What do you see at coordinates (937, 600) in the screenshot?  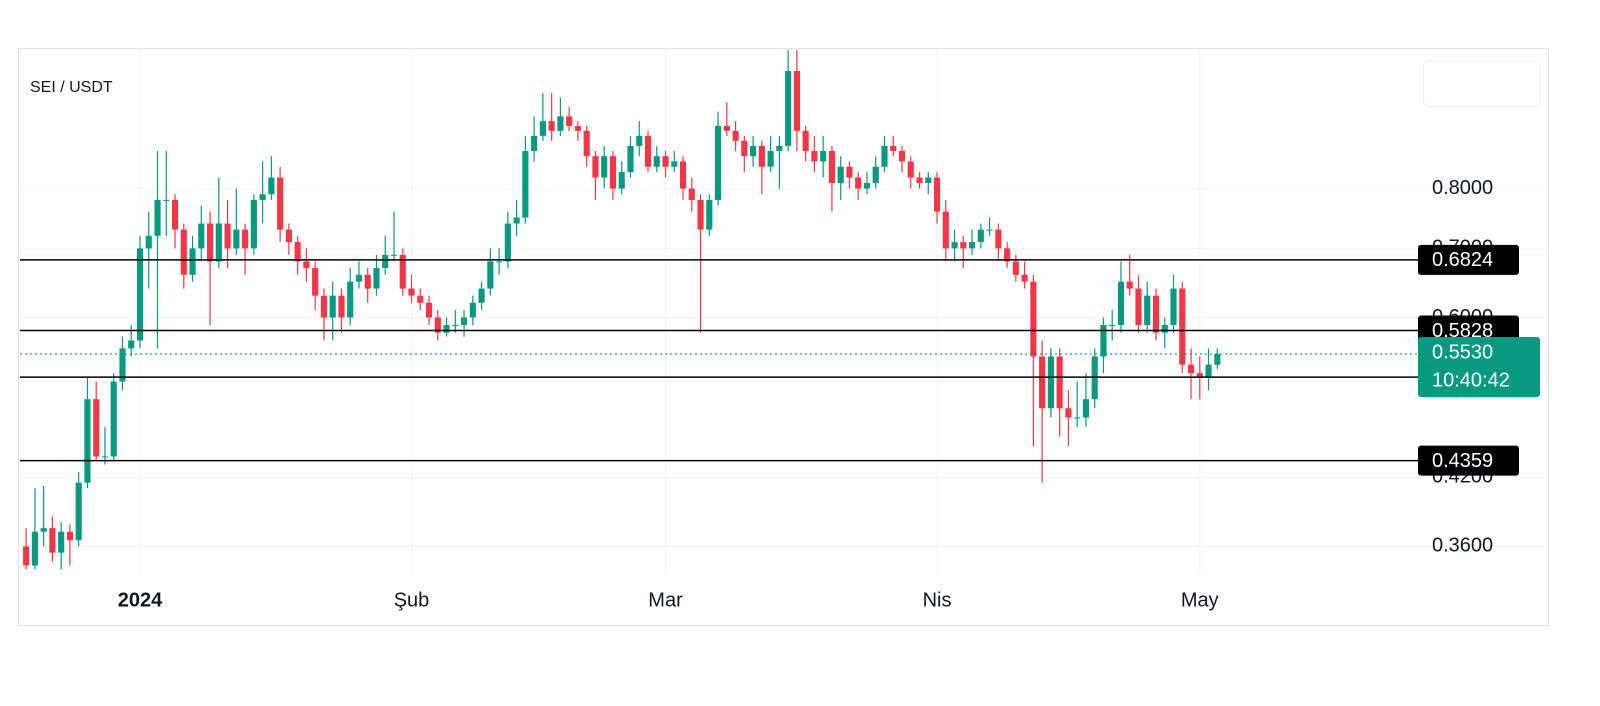 I see `x-tick-label: Nis` at bounding box center [937, 600].